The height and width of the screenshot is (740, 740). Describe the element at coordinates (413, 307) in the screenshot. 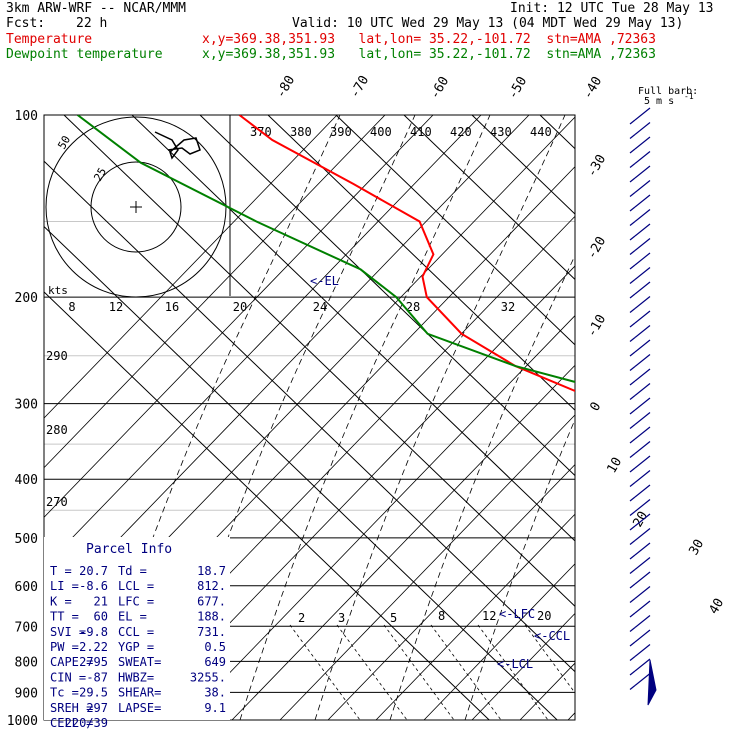

I see `hodograph-speed-label: 28` at that location.